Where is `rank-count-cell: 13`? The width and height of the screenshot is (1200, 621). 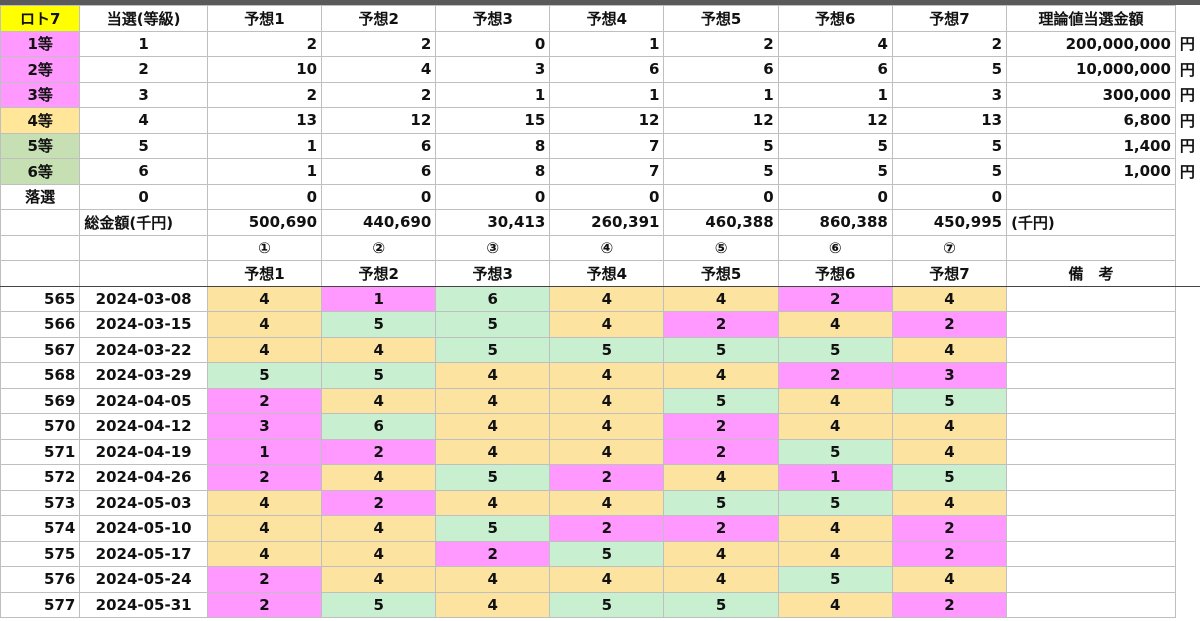 rank-count-cell: 13 is located at coordinates (949, 120).